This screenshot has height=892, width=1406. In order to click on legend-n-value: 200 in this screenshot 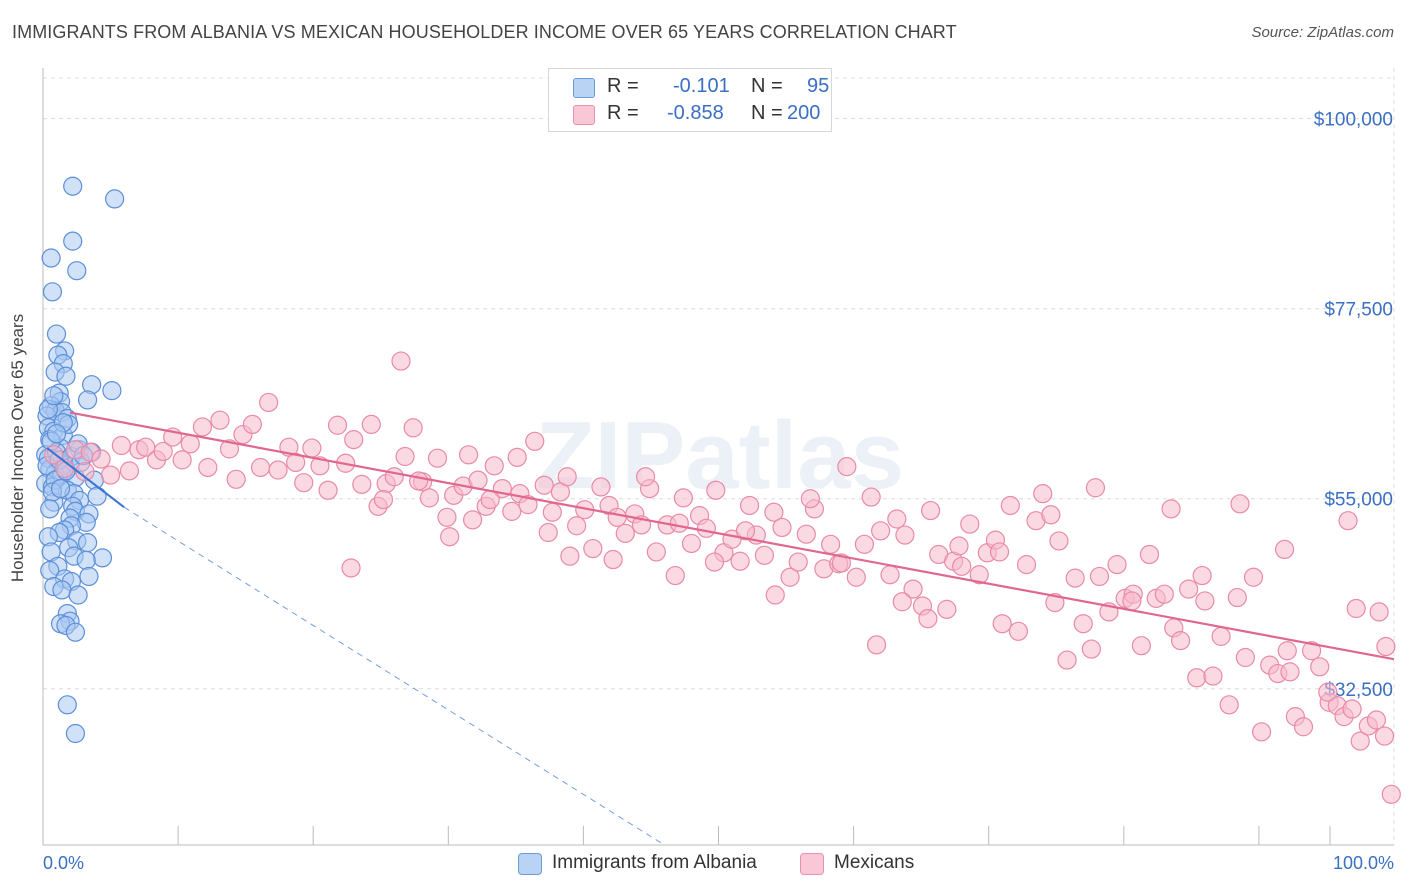, I will do `click(804, 113)`.